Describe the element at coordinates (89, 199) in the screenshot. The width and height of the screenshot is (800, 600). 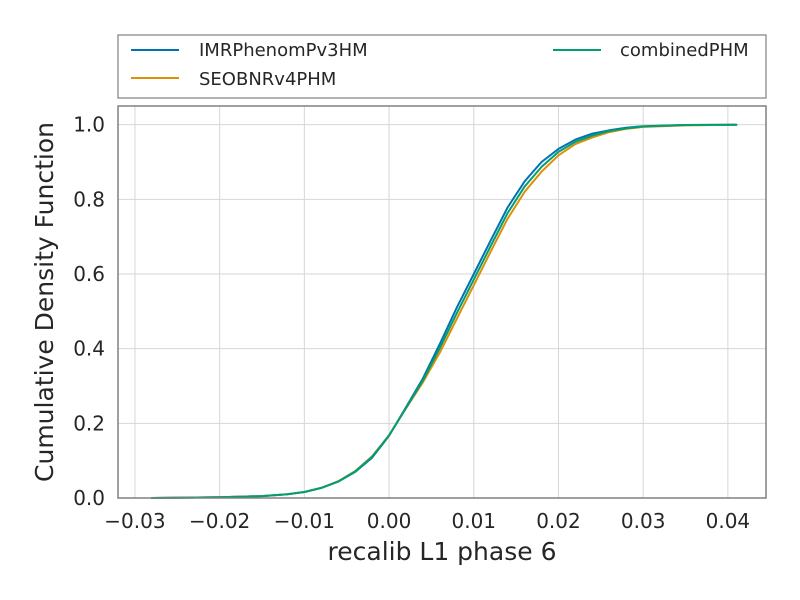
I see `y-tick-label: 0.8` at that location.